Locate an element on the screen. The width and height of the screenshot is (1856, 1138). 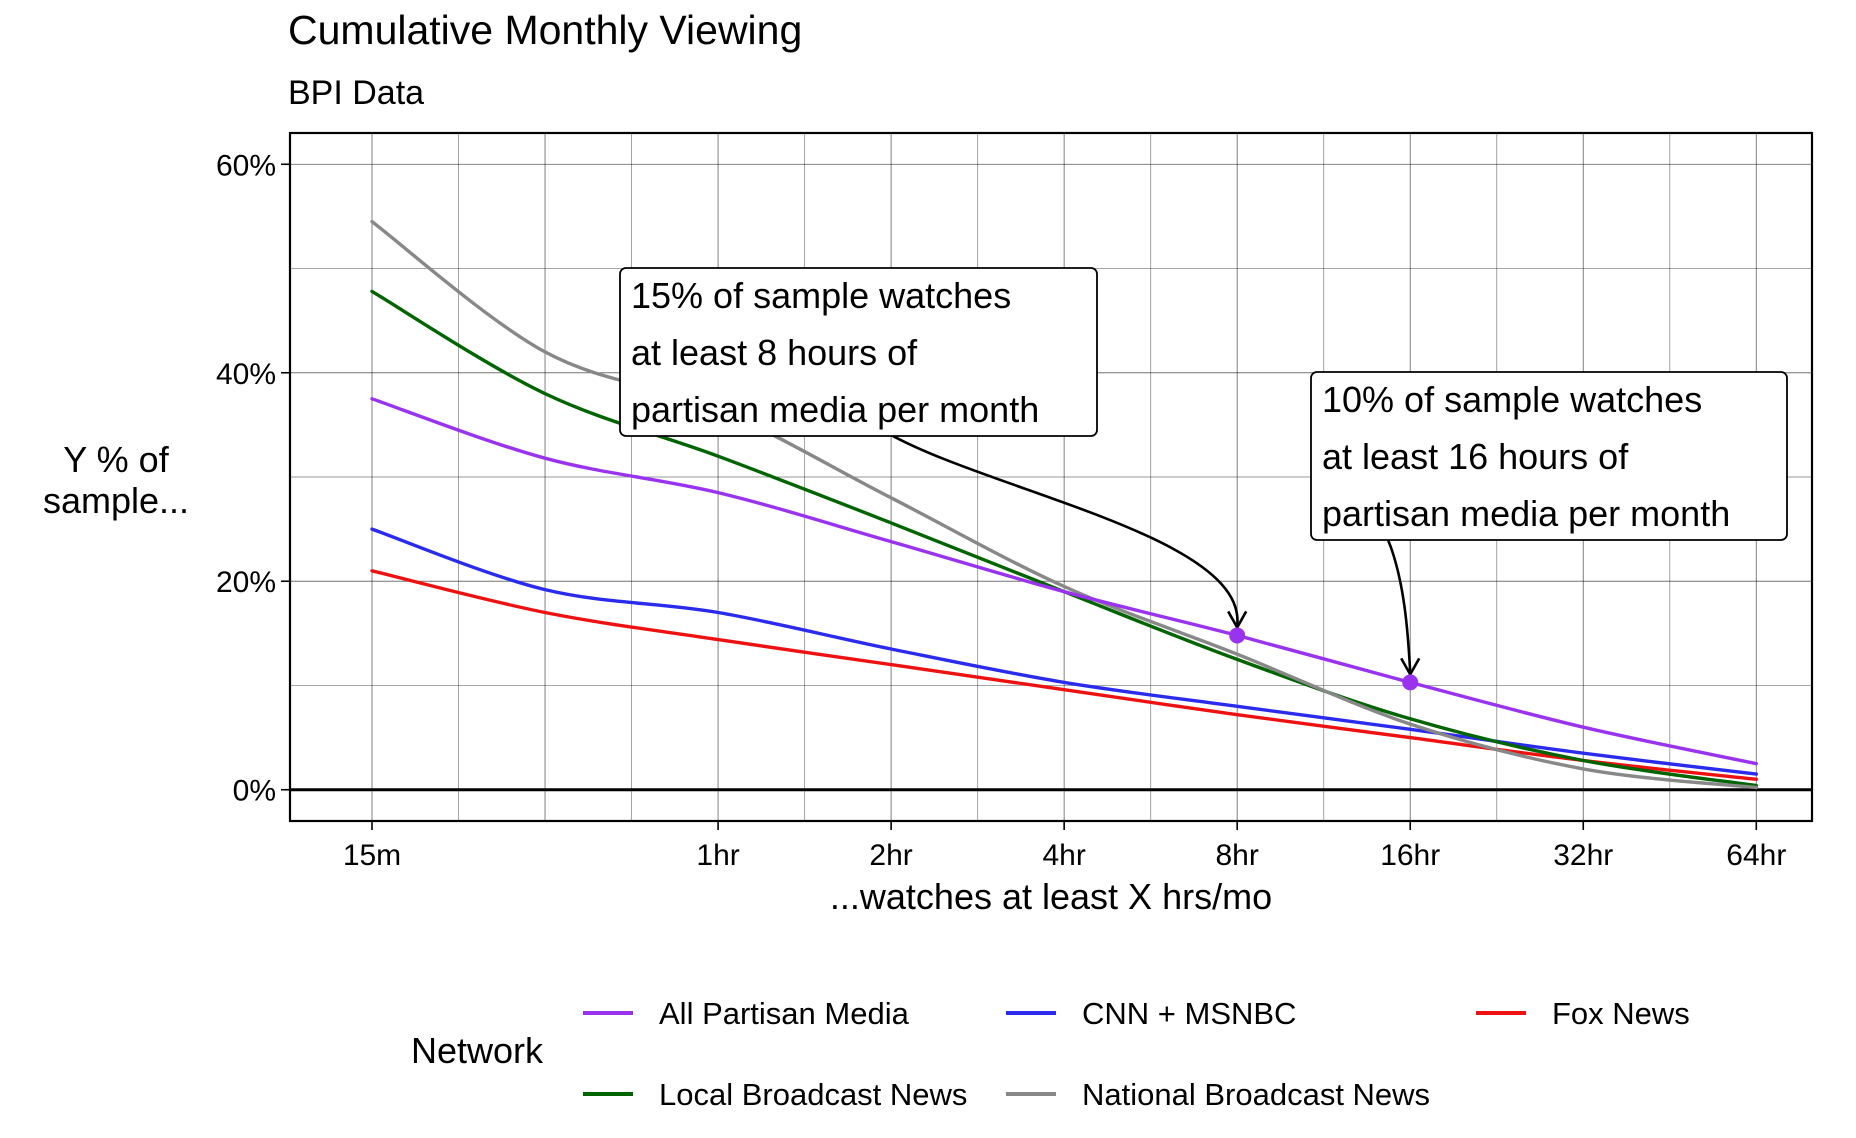
x-tick-label: 8hr is located at coordinates (1237, 855).